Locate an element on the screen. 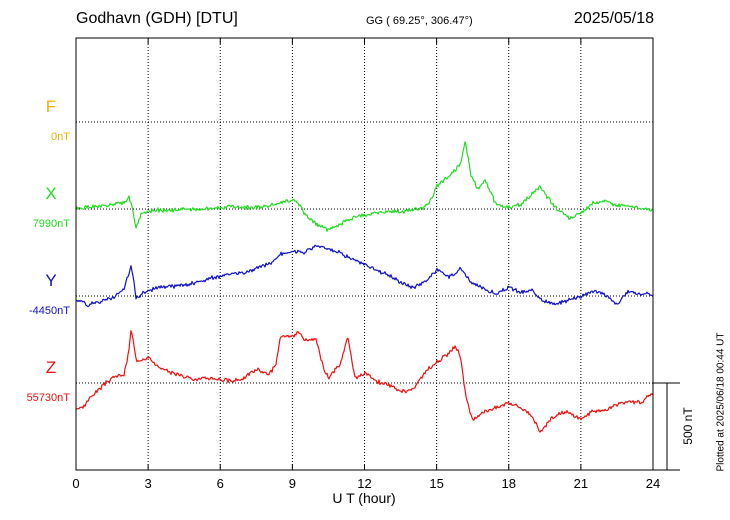 The image size is (730, 520). x-axis-label: U T (hour) is located at coordinates (363, 498).